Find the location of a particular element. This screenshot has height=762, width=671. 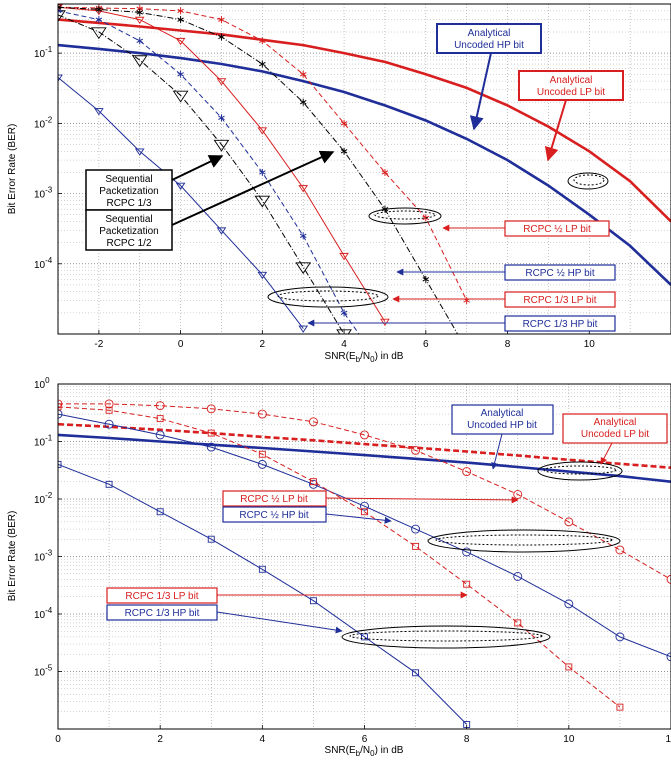

y-tick-label: 10⁰ is located at coordinates (42, 383).